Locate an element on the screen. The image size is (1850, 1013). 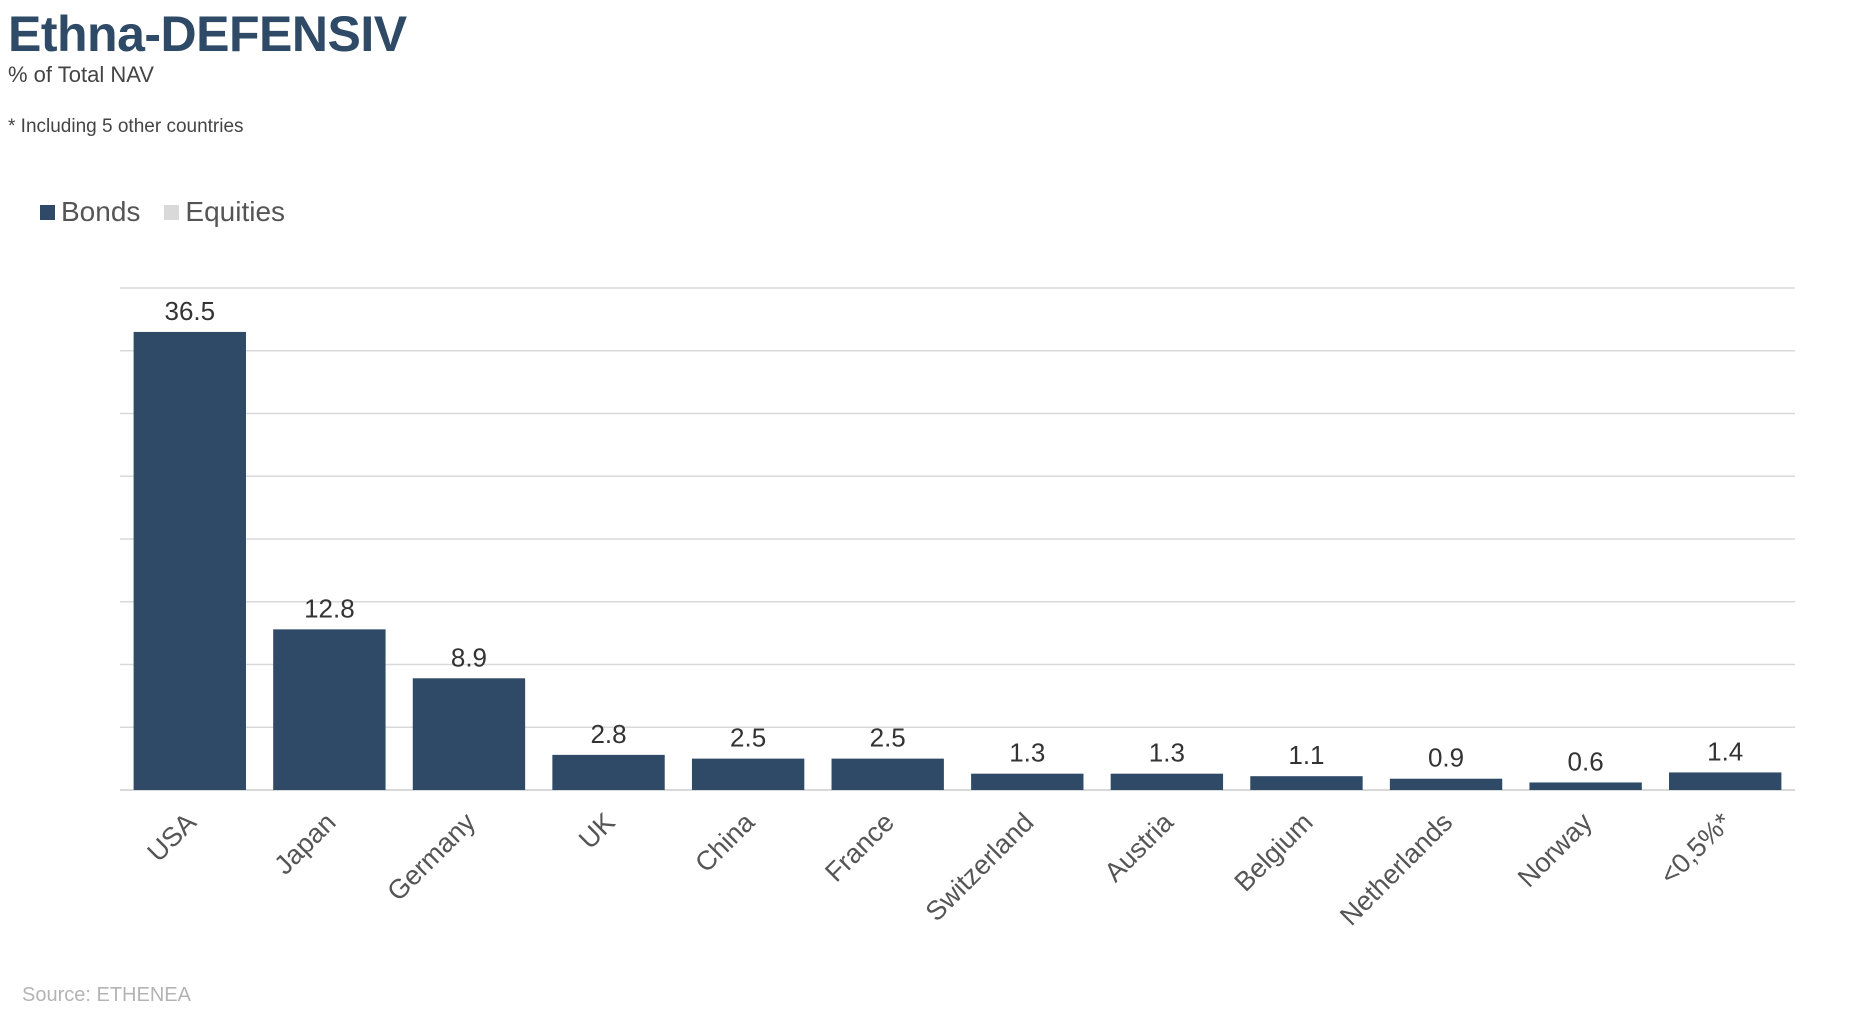
legend-swatch-equities is located at coordinates (172, 212).